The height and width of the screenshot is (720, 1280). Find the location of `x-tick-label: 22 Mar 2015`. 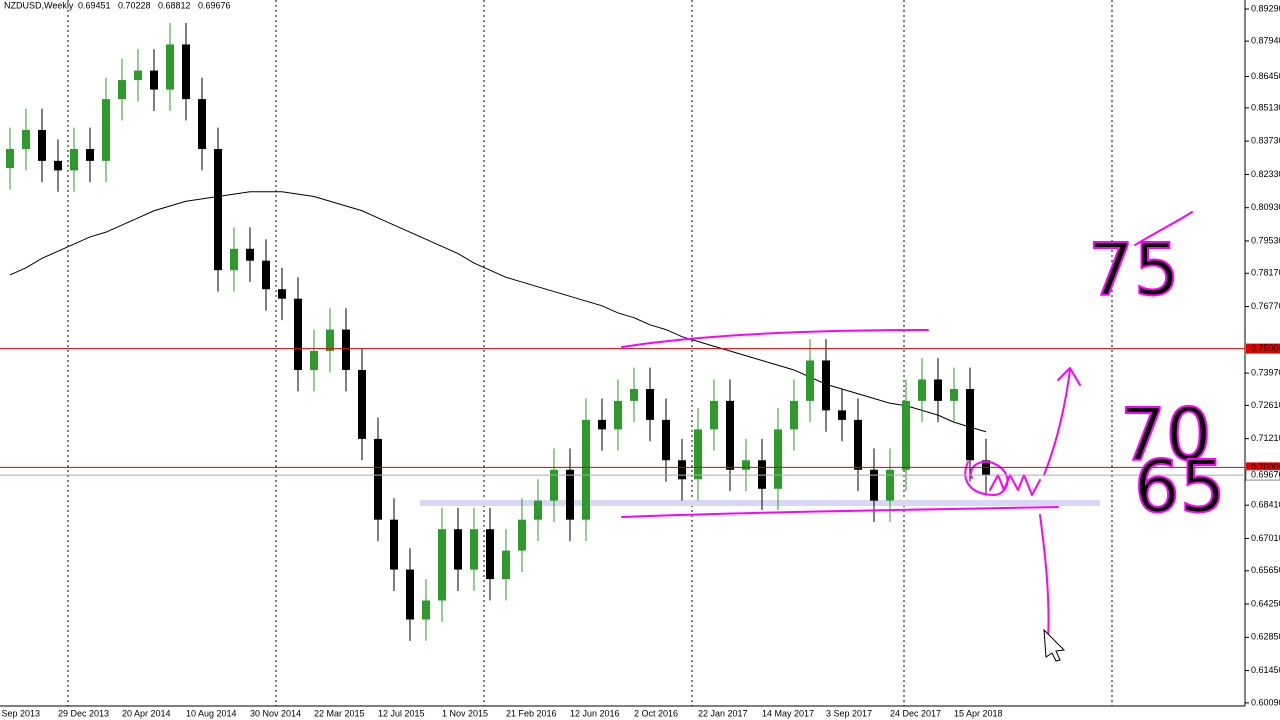

x-tick-label: 22 Mar 2015 is located at coordinates (339, 713).